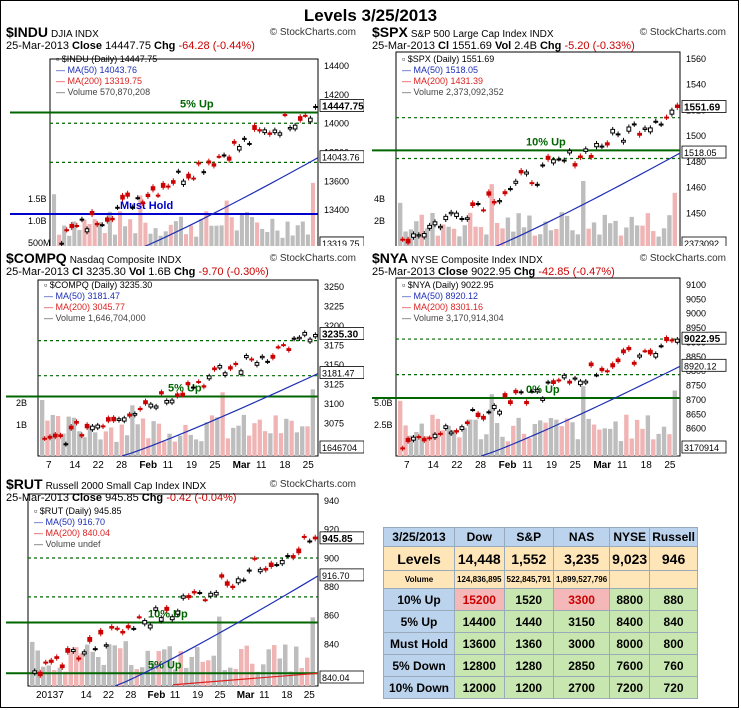 Image resolution: width=741 pixels, height=710 pixels. I want to click on y-tick-label: 3100, so click(334, 404).